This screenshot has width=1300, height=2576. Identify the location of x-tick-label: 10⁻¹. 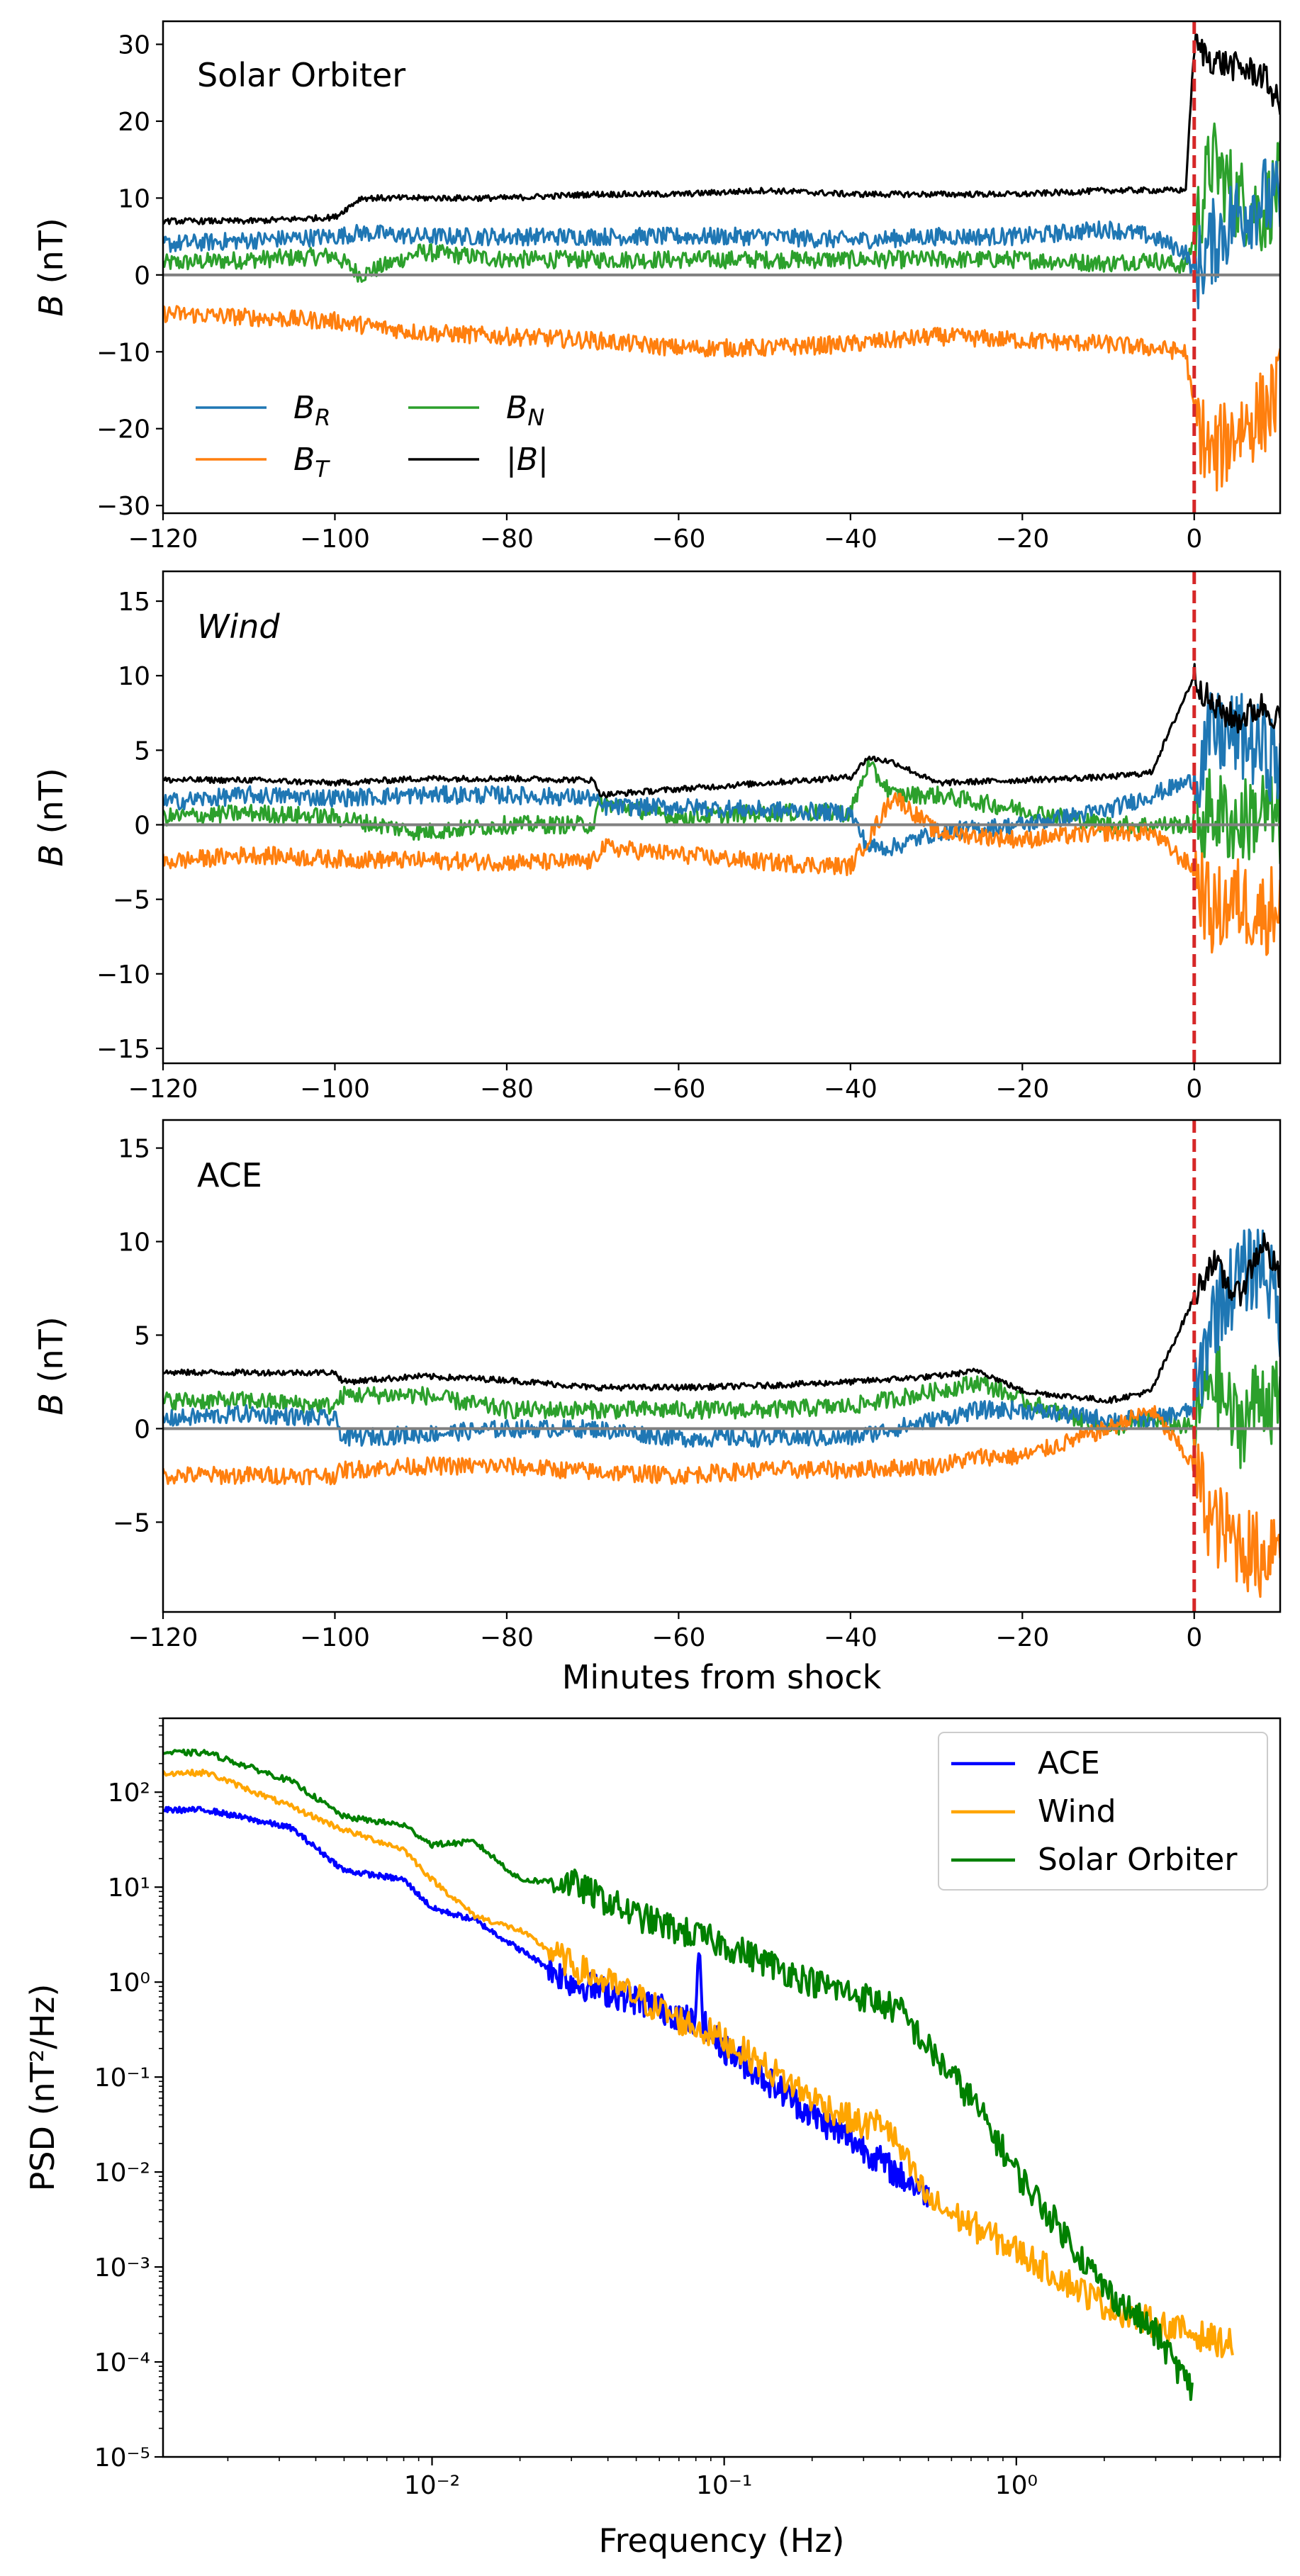
(724, 2485).